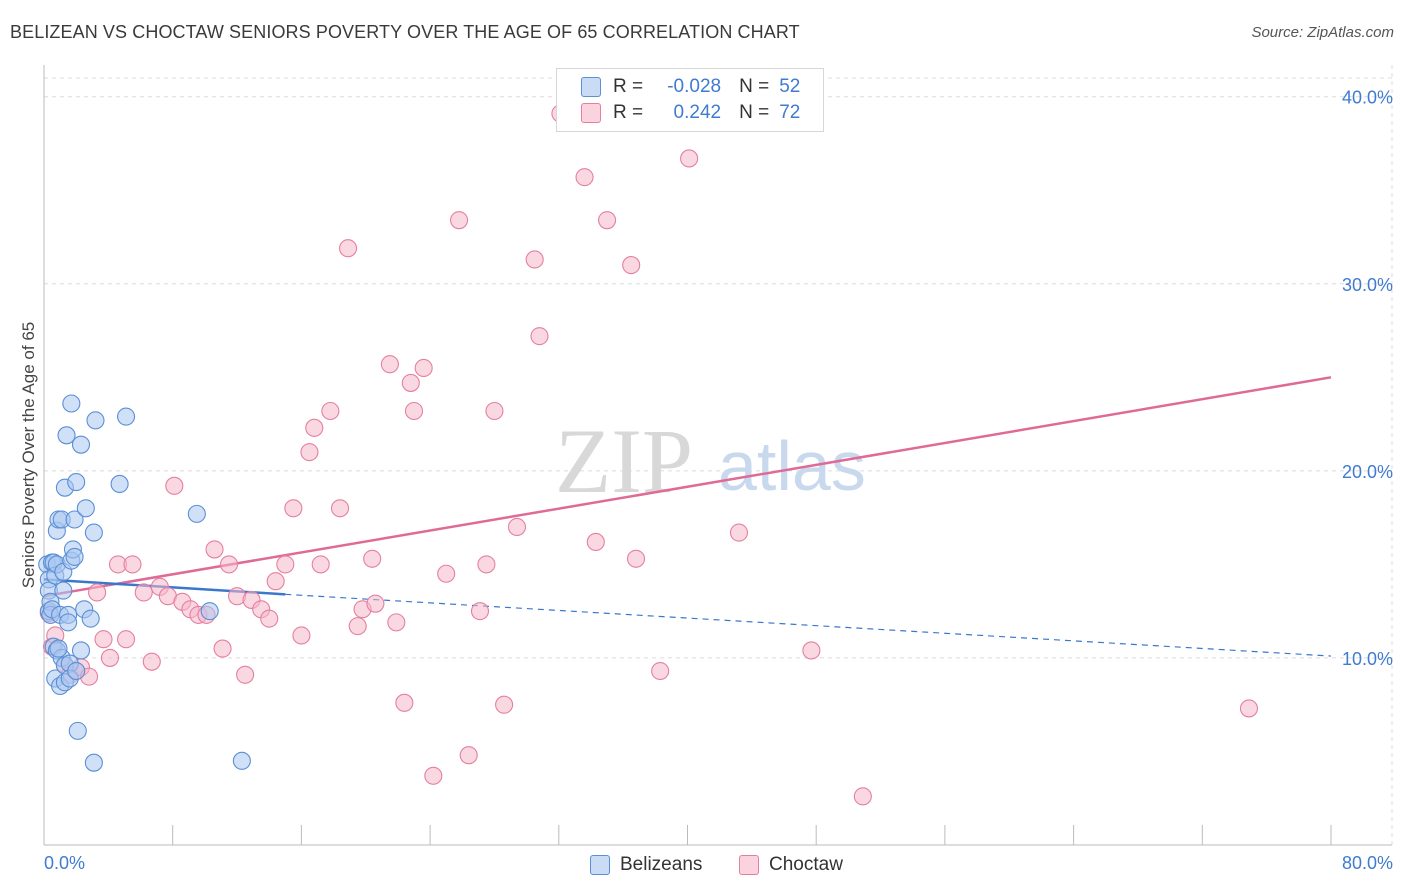 This screenshot has height=892, width=1406. Describe the element at coordinates (646, 865) in the screenshot. I see `legend-item-belizeans: Belizeans` at that location.